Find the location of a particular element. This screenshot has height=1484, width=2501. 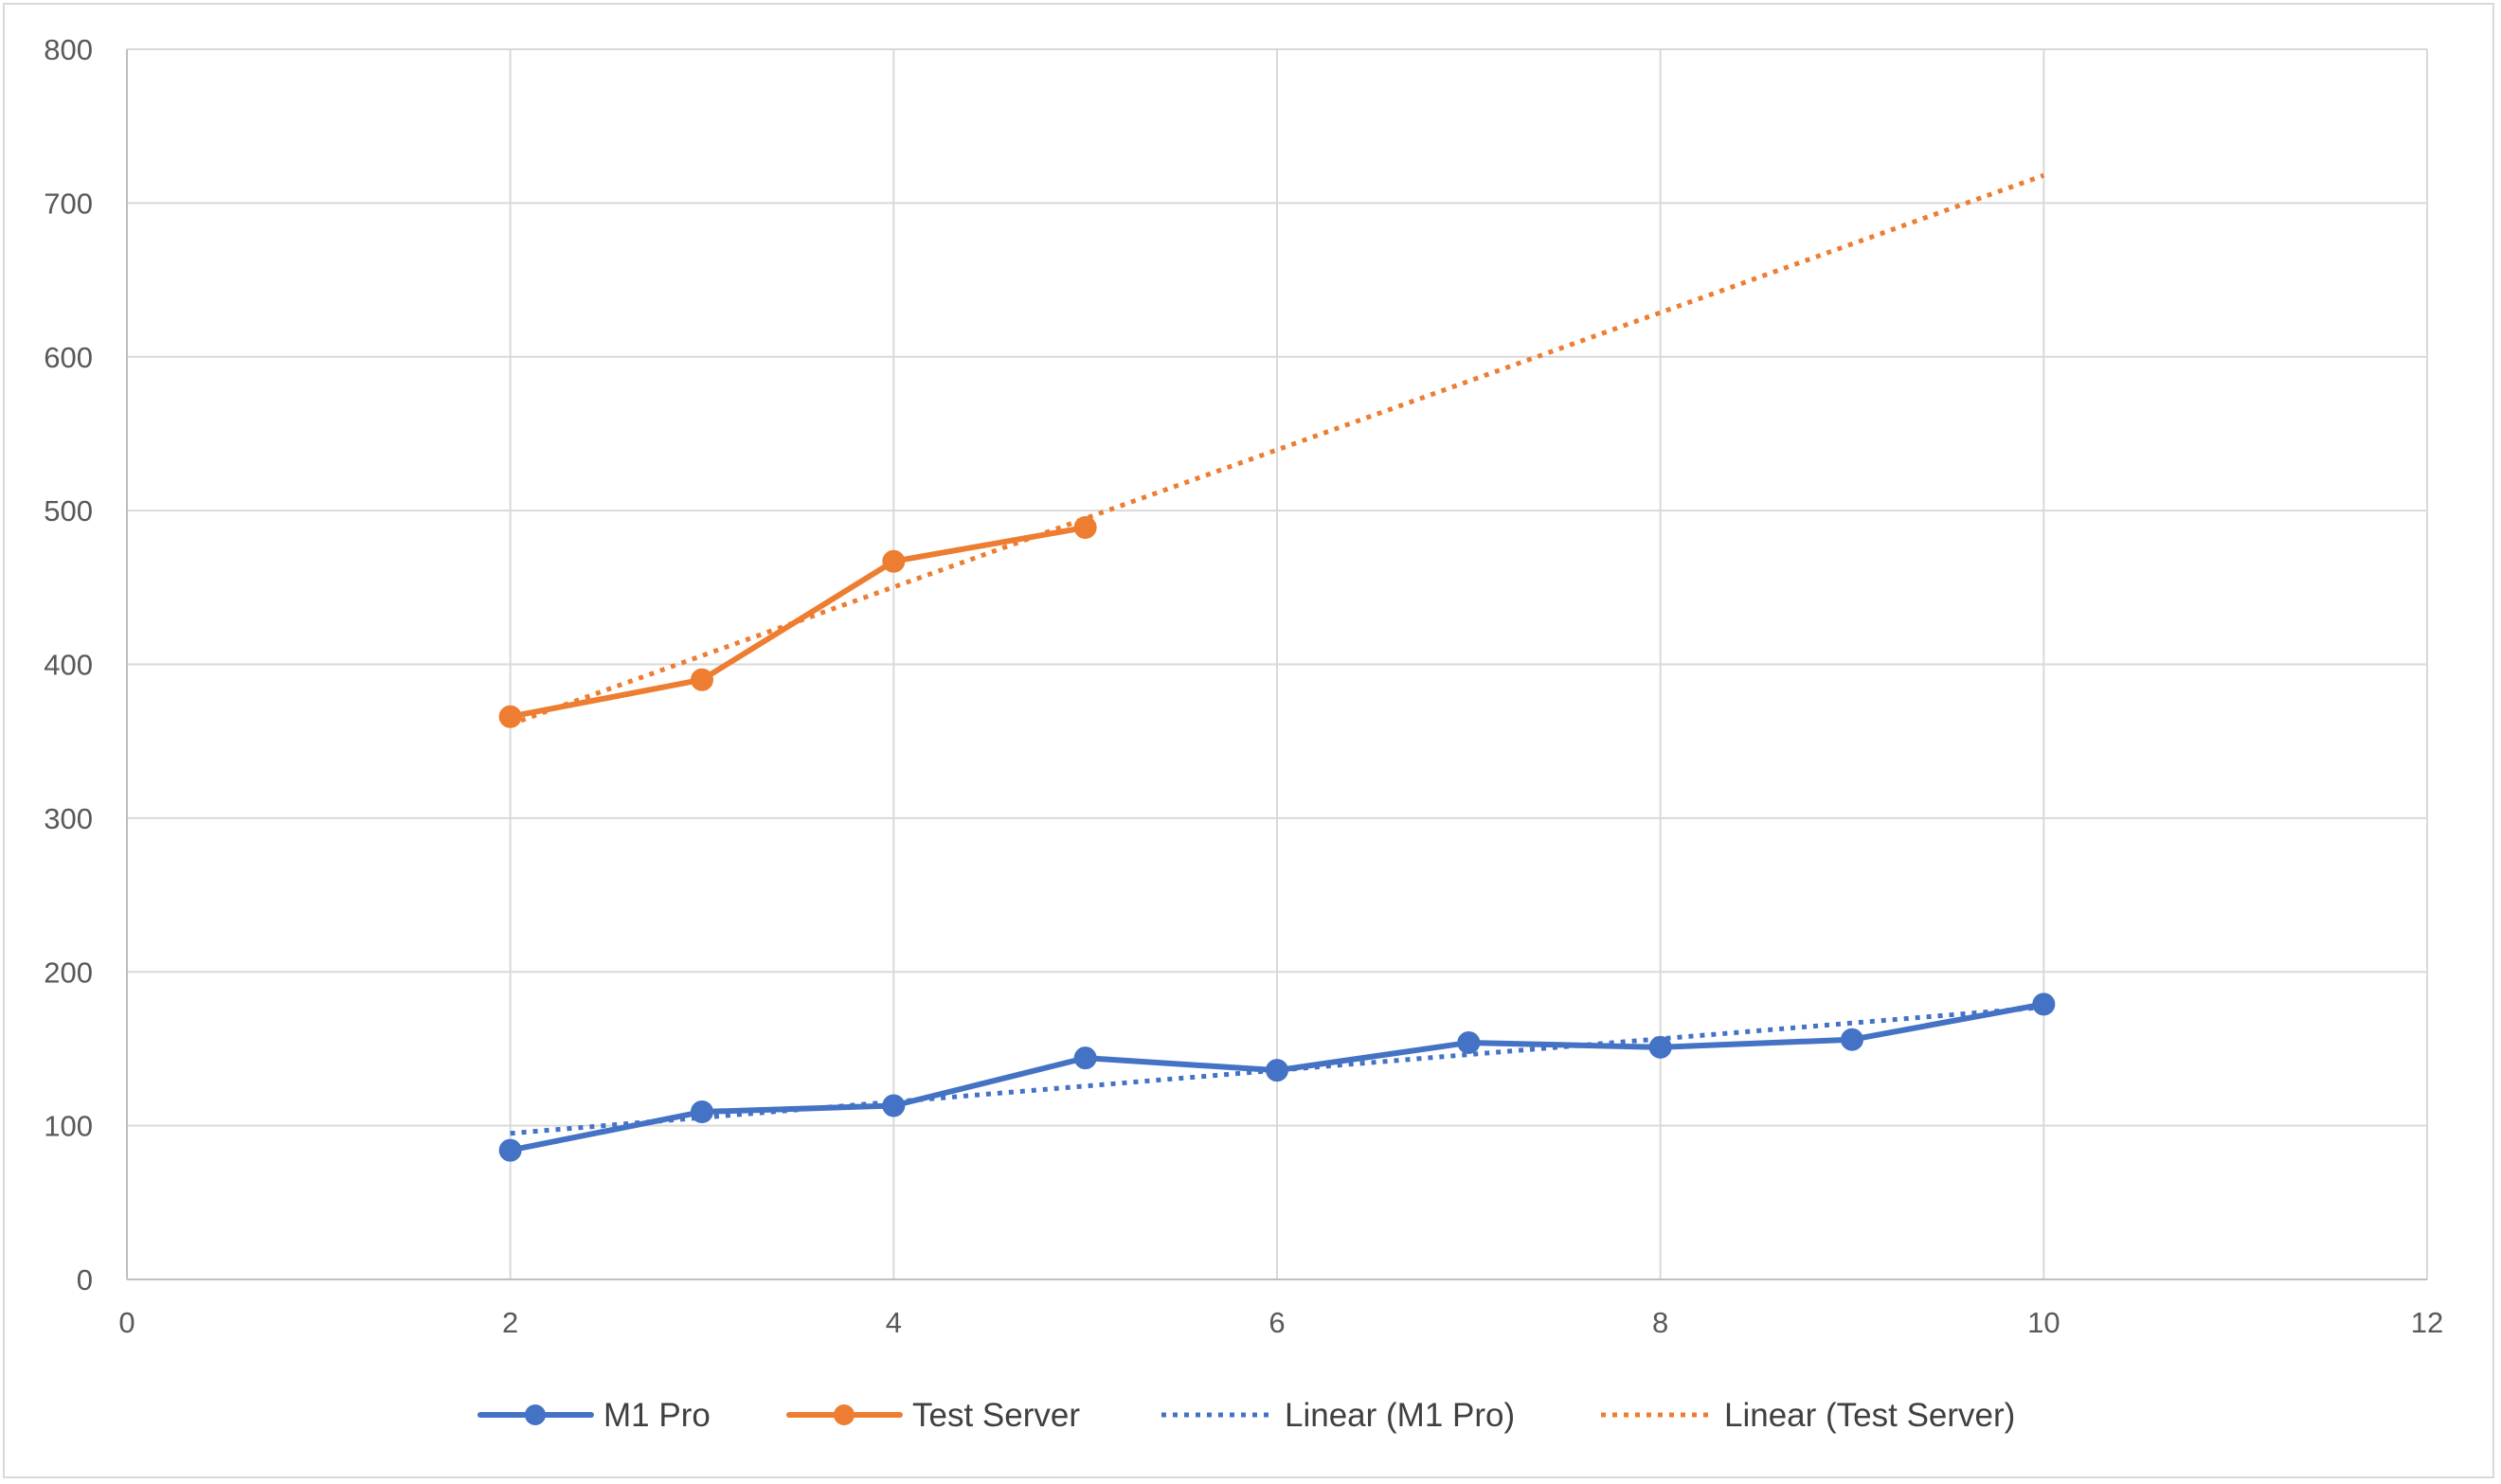

y-tick-label: 700 is located at coordinates (68, 203).